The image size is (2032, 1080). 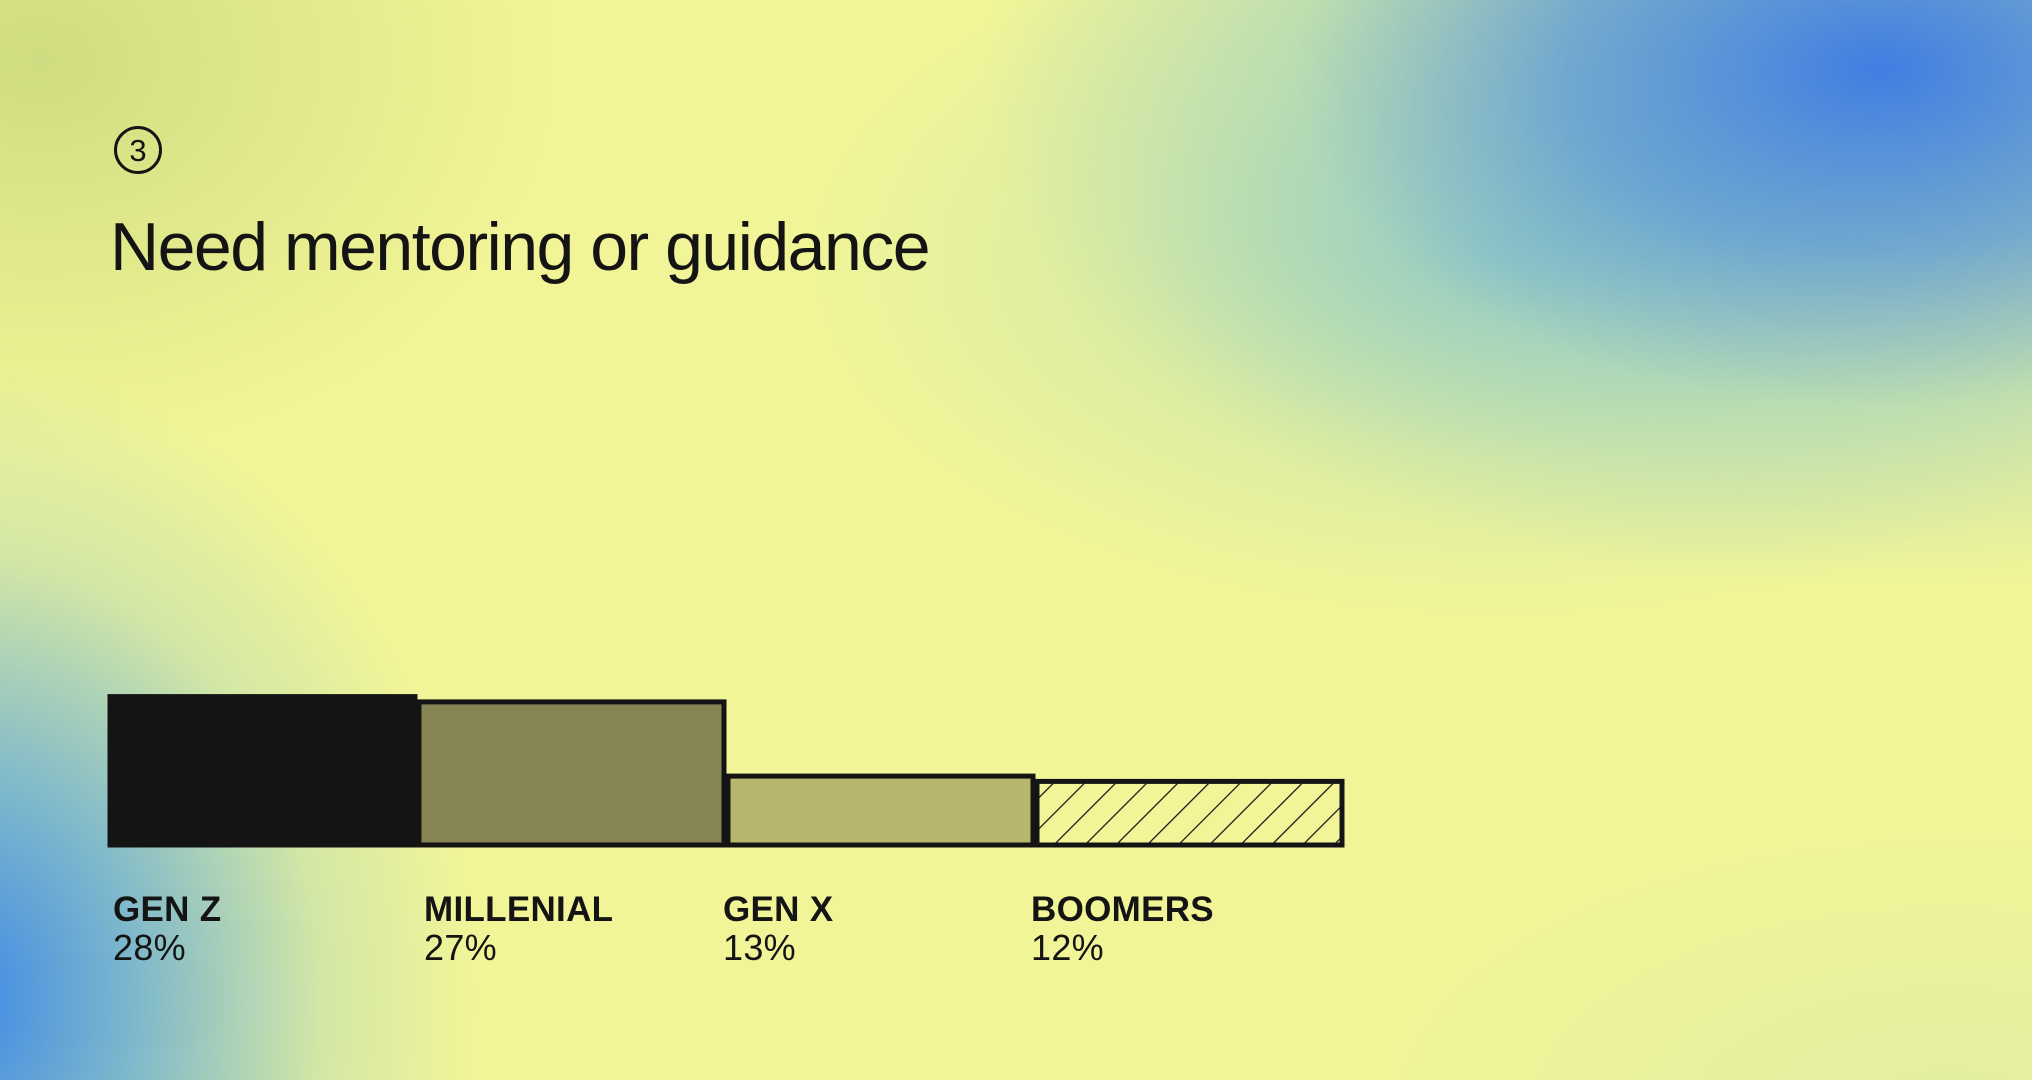 I want to click on category-label-gen-z: GEN Z 28%, so click(x=167, y=929).